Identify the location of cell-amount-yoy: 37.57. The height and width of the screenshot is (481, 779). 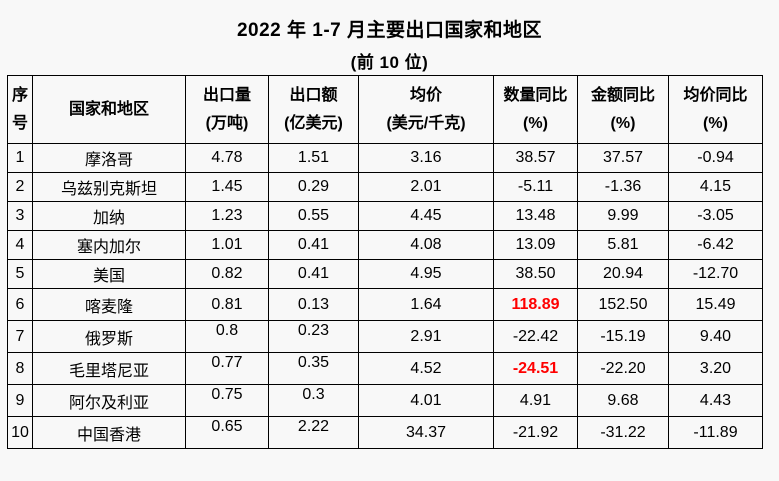
(623, 158).